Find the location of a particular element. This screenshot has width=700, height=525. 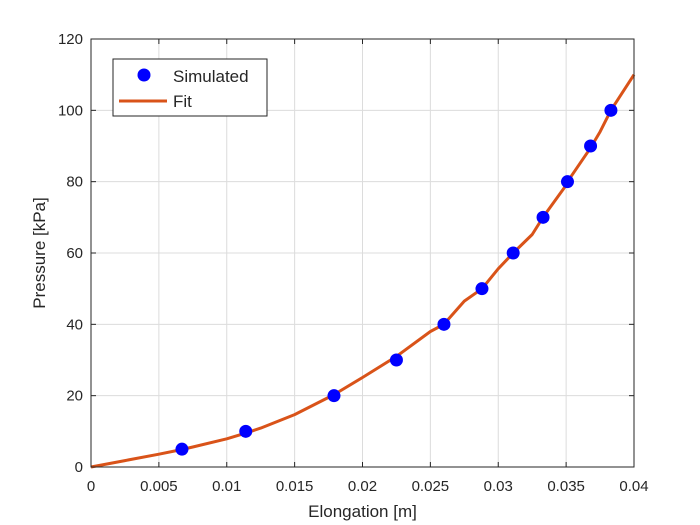

y-tick-label: 120 is located at coordinates (70, 39).